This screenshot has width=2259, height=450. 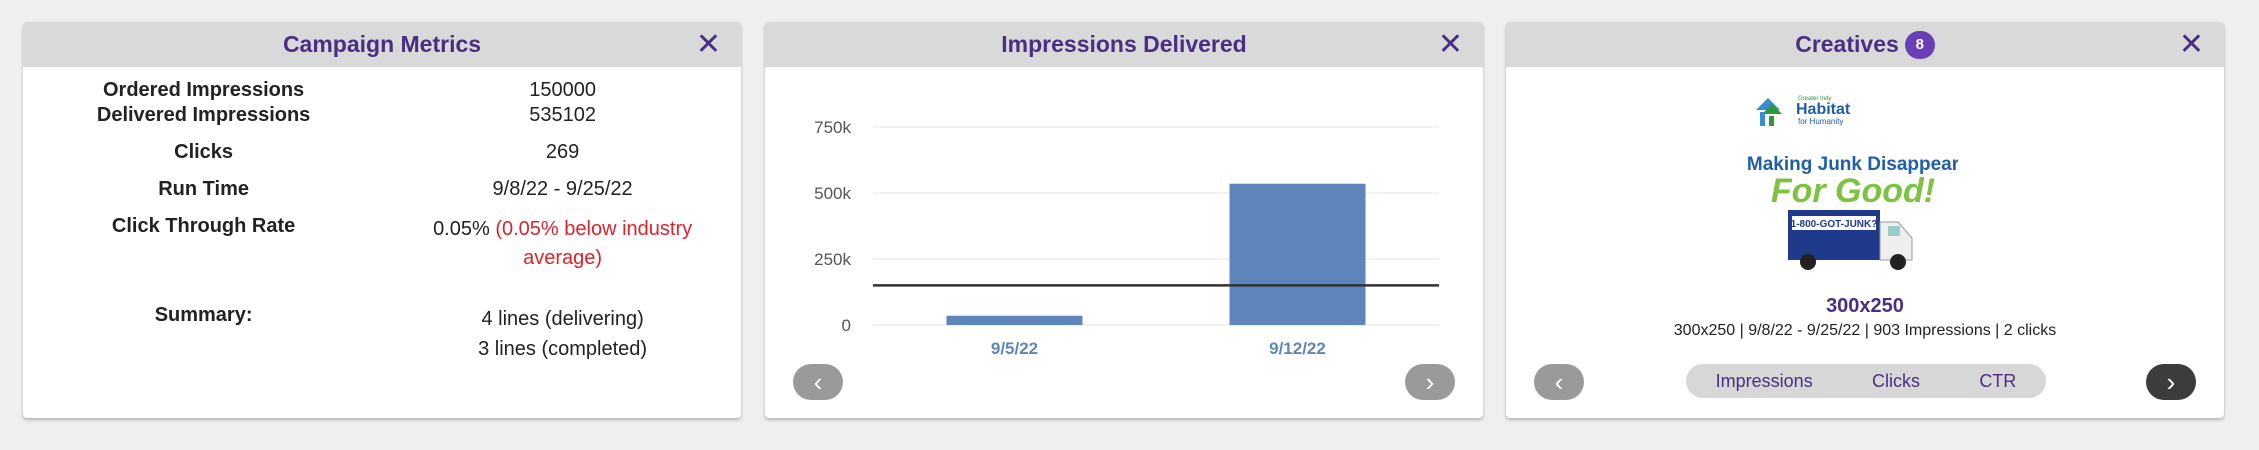 What do you see at coordinates (1814, 99) in the screenshot?
I see `logo-small-text: Greater Indy` at bounding box center [1814, 99].